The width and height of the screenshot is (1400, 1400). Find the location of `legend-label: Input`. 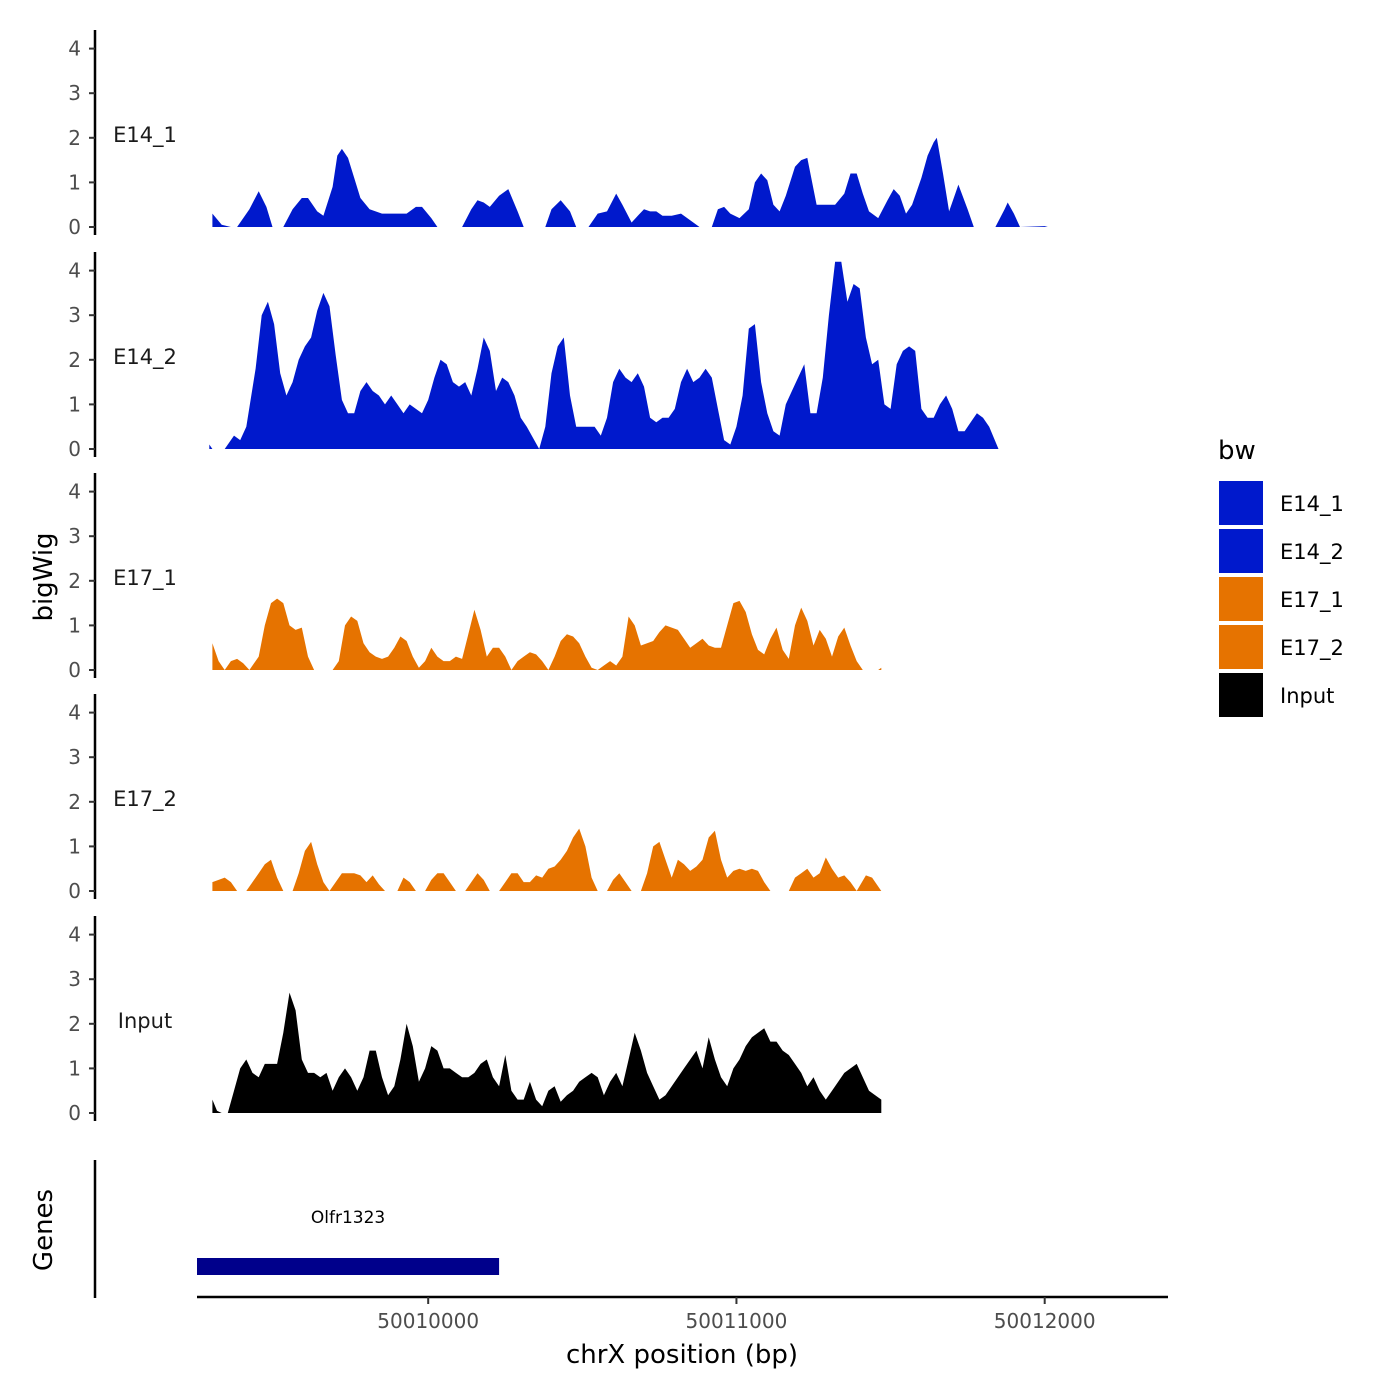

legend-label: Input is located at coordinates (1307, 696).